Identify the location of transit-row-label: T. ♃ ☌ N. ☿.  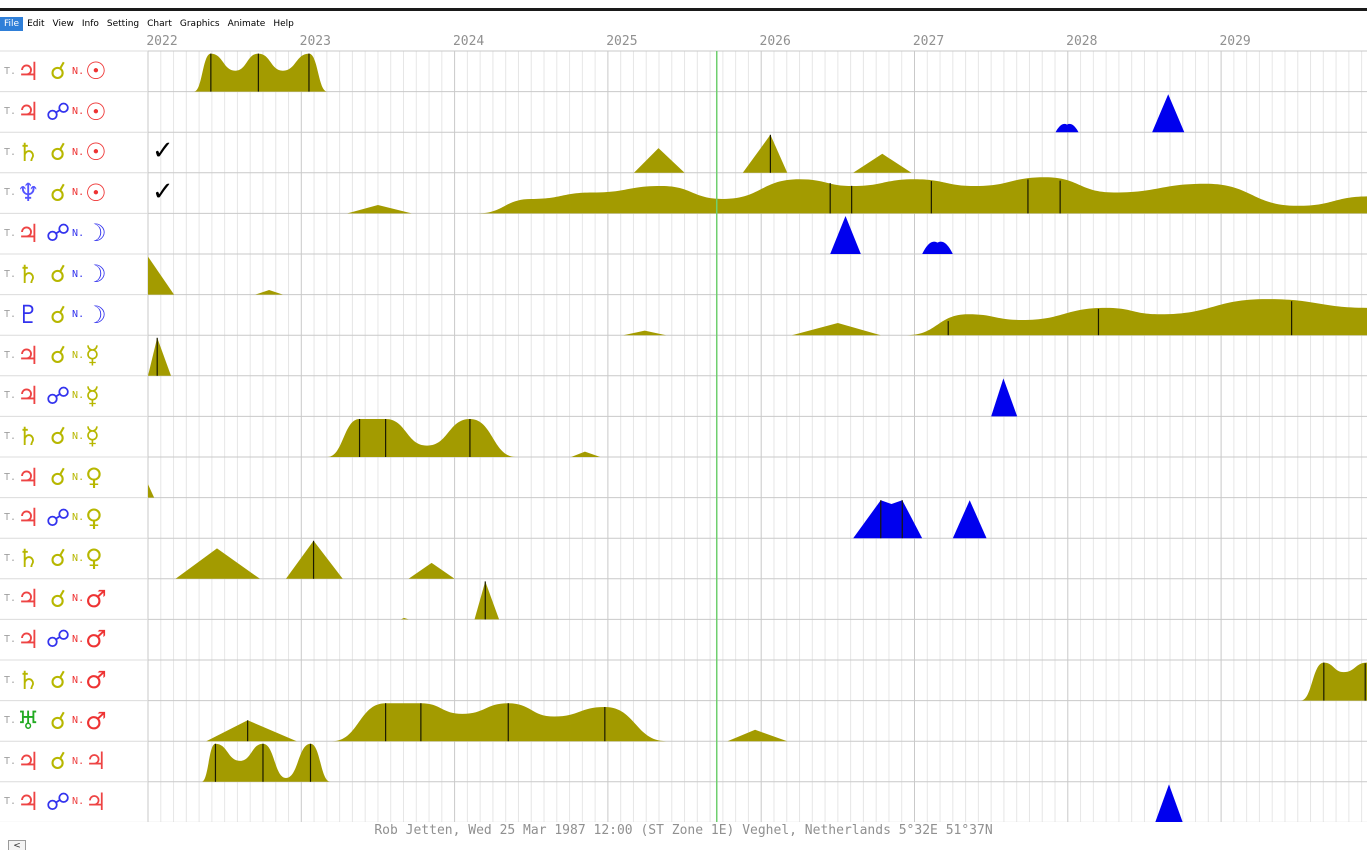
(57, 355).